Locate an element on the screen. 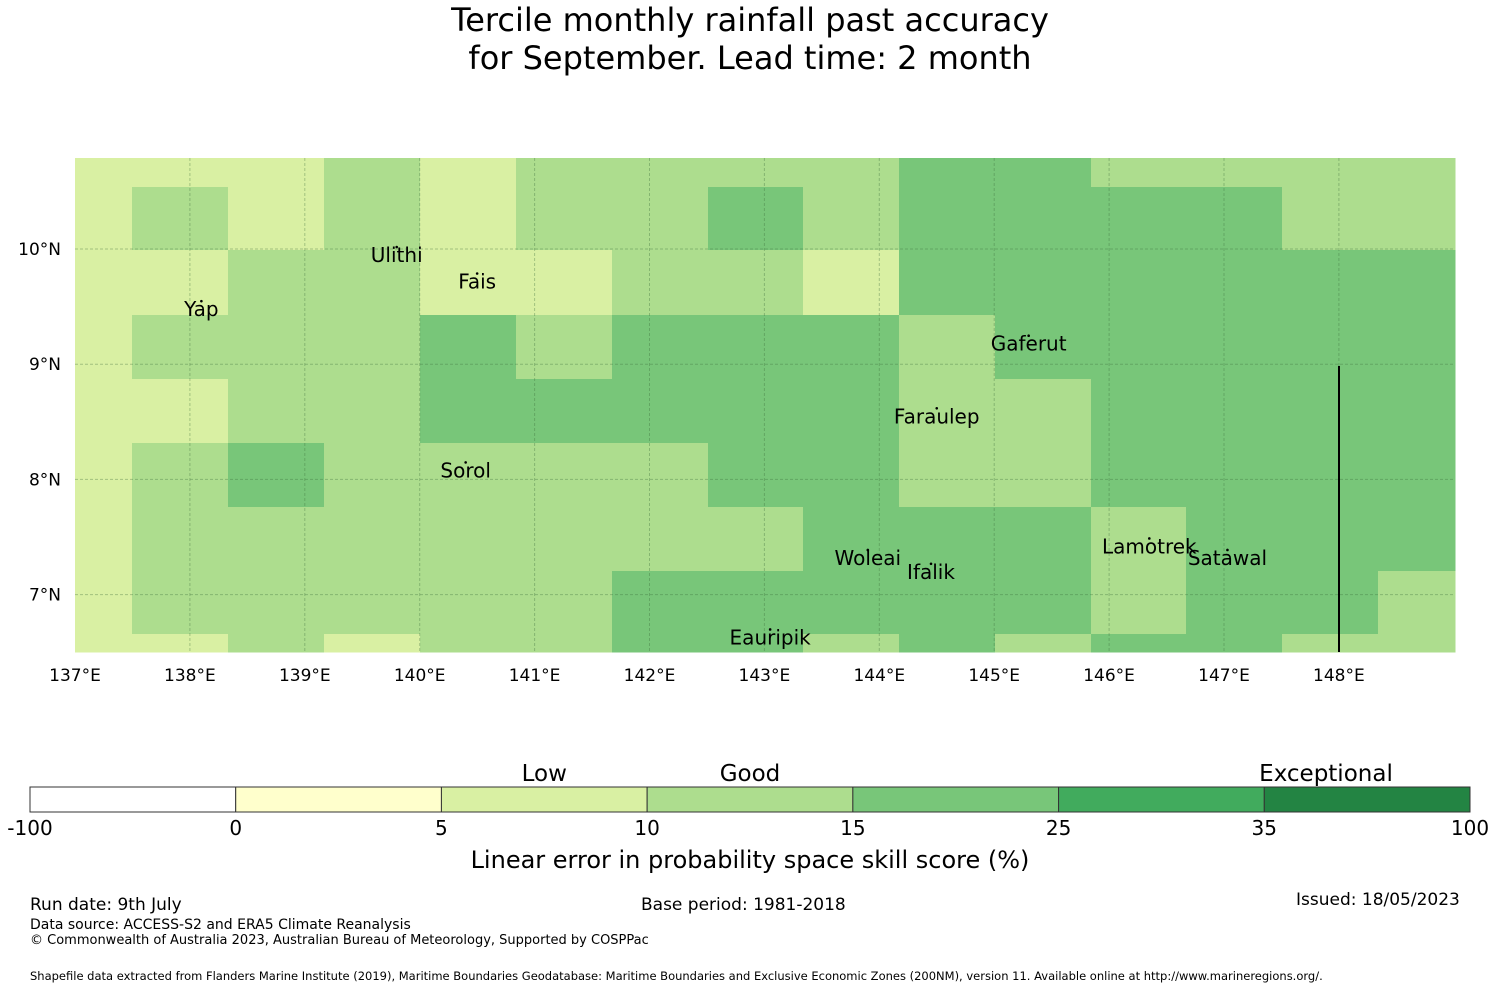  island-label: Lamotrek is located at coordinates (1149, 546).